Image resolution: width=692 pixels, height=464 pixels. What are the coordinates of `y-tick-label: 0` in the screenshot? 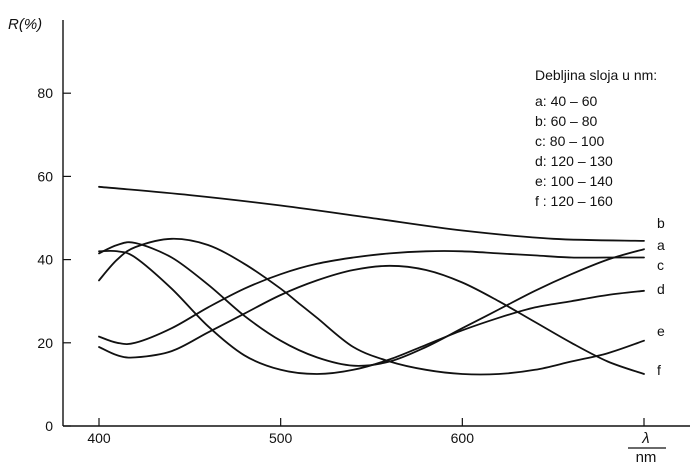 It's located at (49, 426).